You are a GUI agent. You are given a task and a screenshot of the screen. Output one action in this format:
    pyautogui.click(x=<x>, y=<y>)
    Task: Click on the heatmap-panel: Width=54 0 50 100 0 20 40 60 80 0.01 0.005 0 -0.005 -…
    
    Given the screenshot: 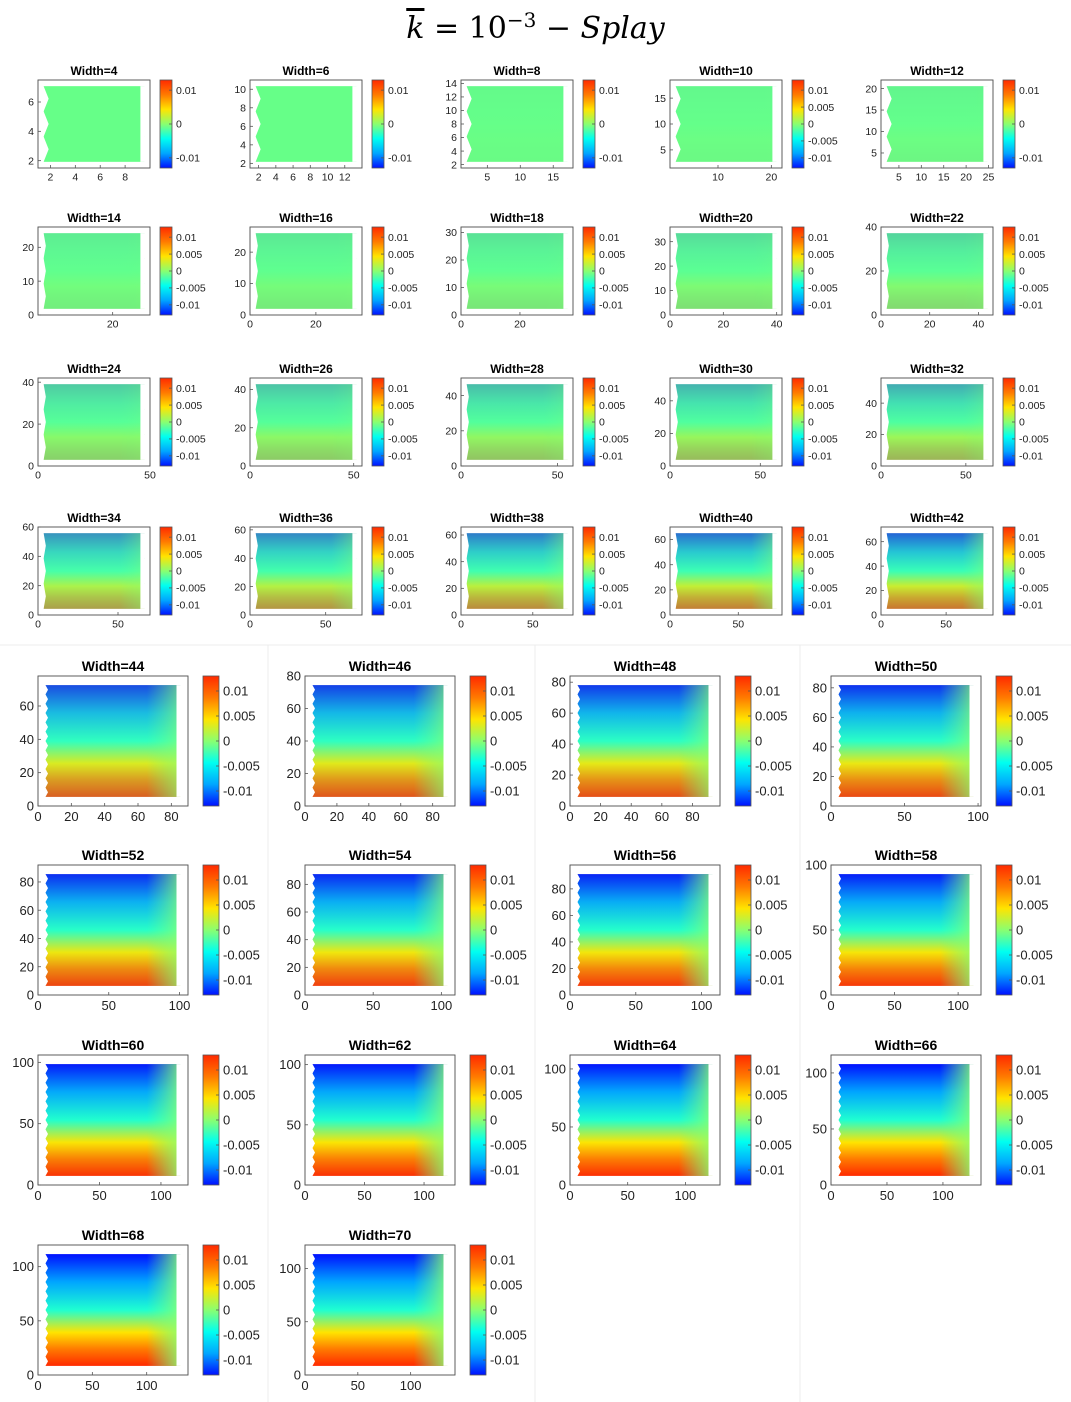 What is the action you would take?
    pyautogui.click(x=407, y=930)
    